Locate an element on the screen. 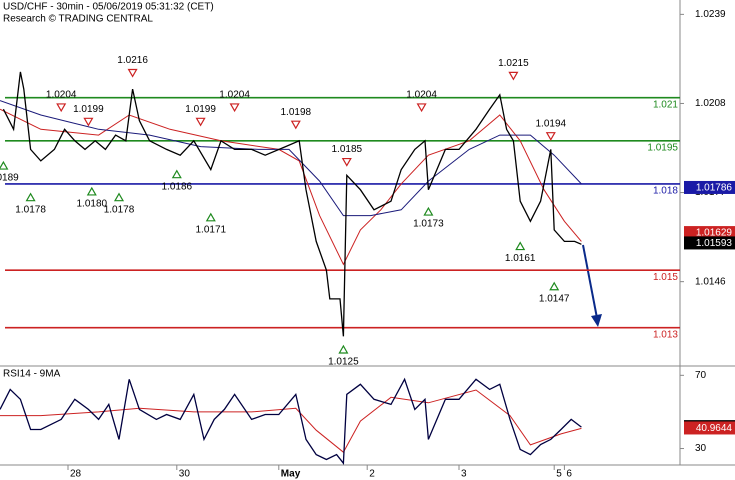 The width and height of the screenshot is (735, 480). forecast-arrow is located at coordinates (590, 281).